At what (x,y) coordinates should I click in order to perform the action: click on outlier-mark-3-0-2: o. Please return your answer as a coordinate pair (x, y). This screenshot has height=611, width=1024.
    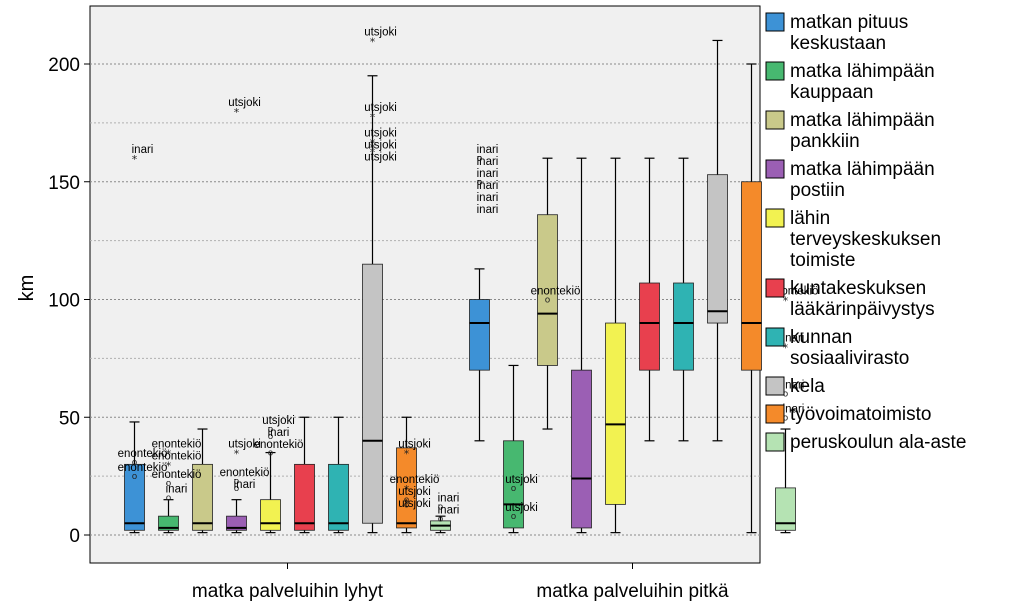
    Looking at the image, I should click on (237, 482).